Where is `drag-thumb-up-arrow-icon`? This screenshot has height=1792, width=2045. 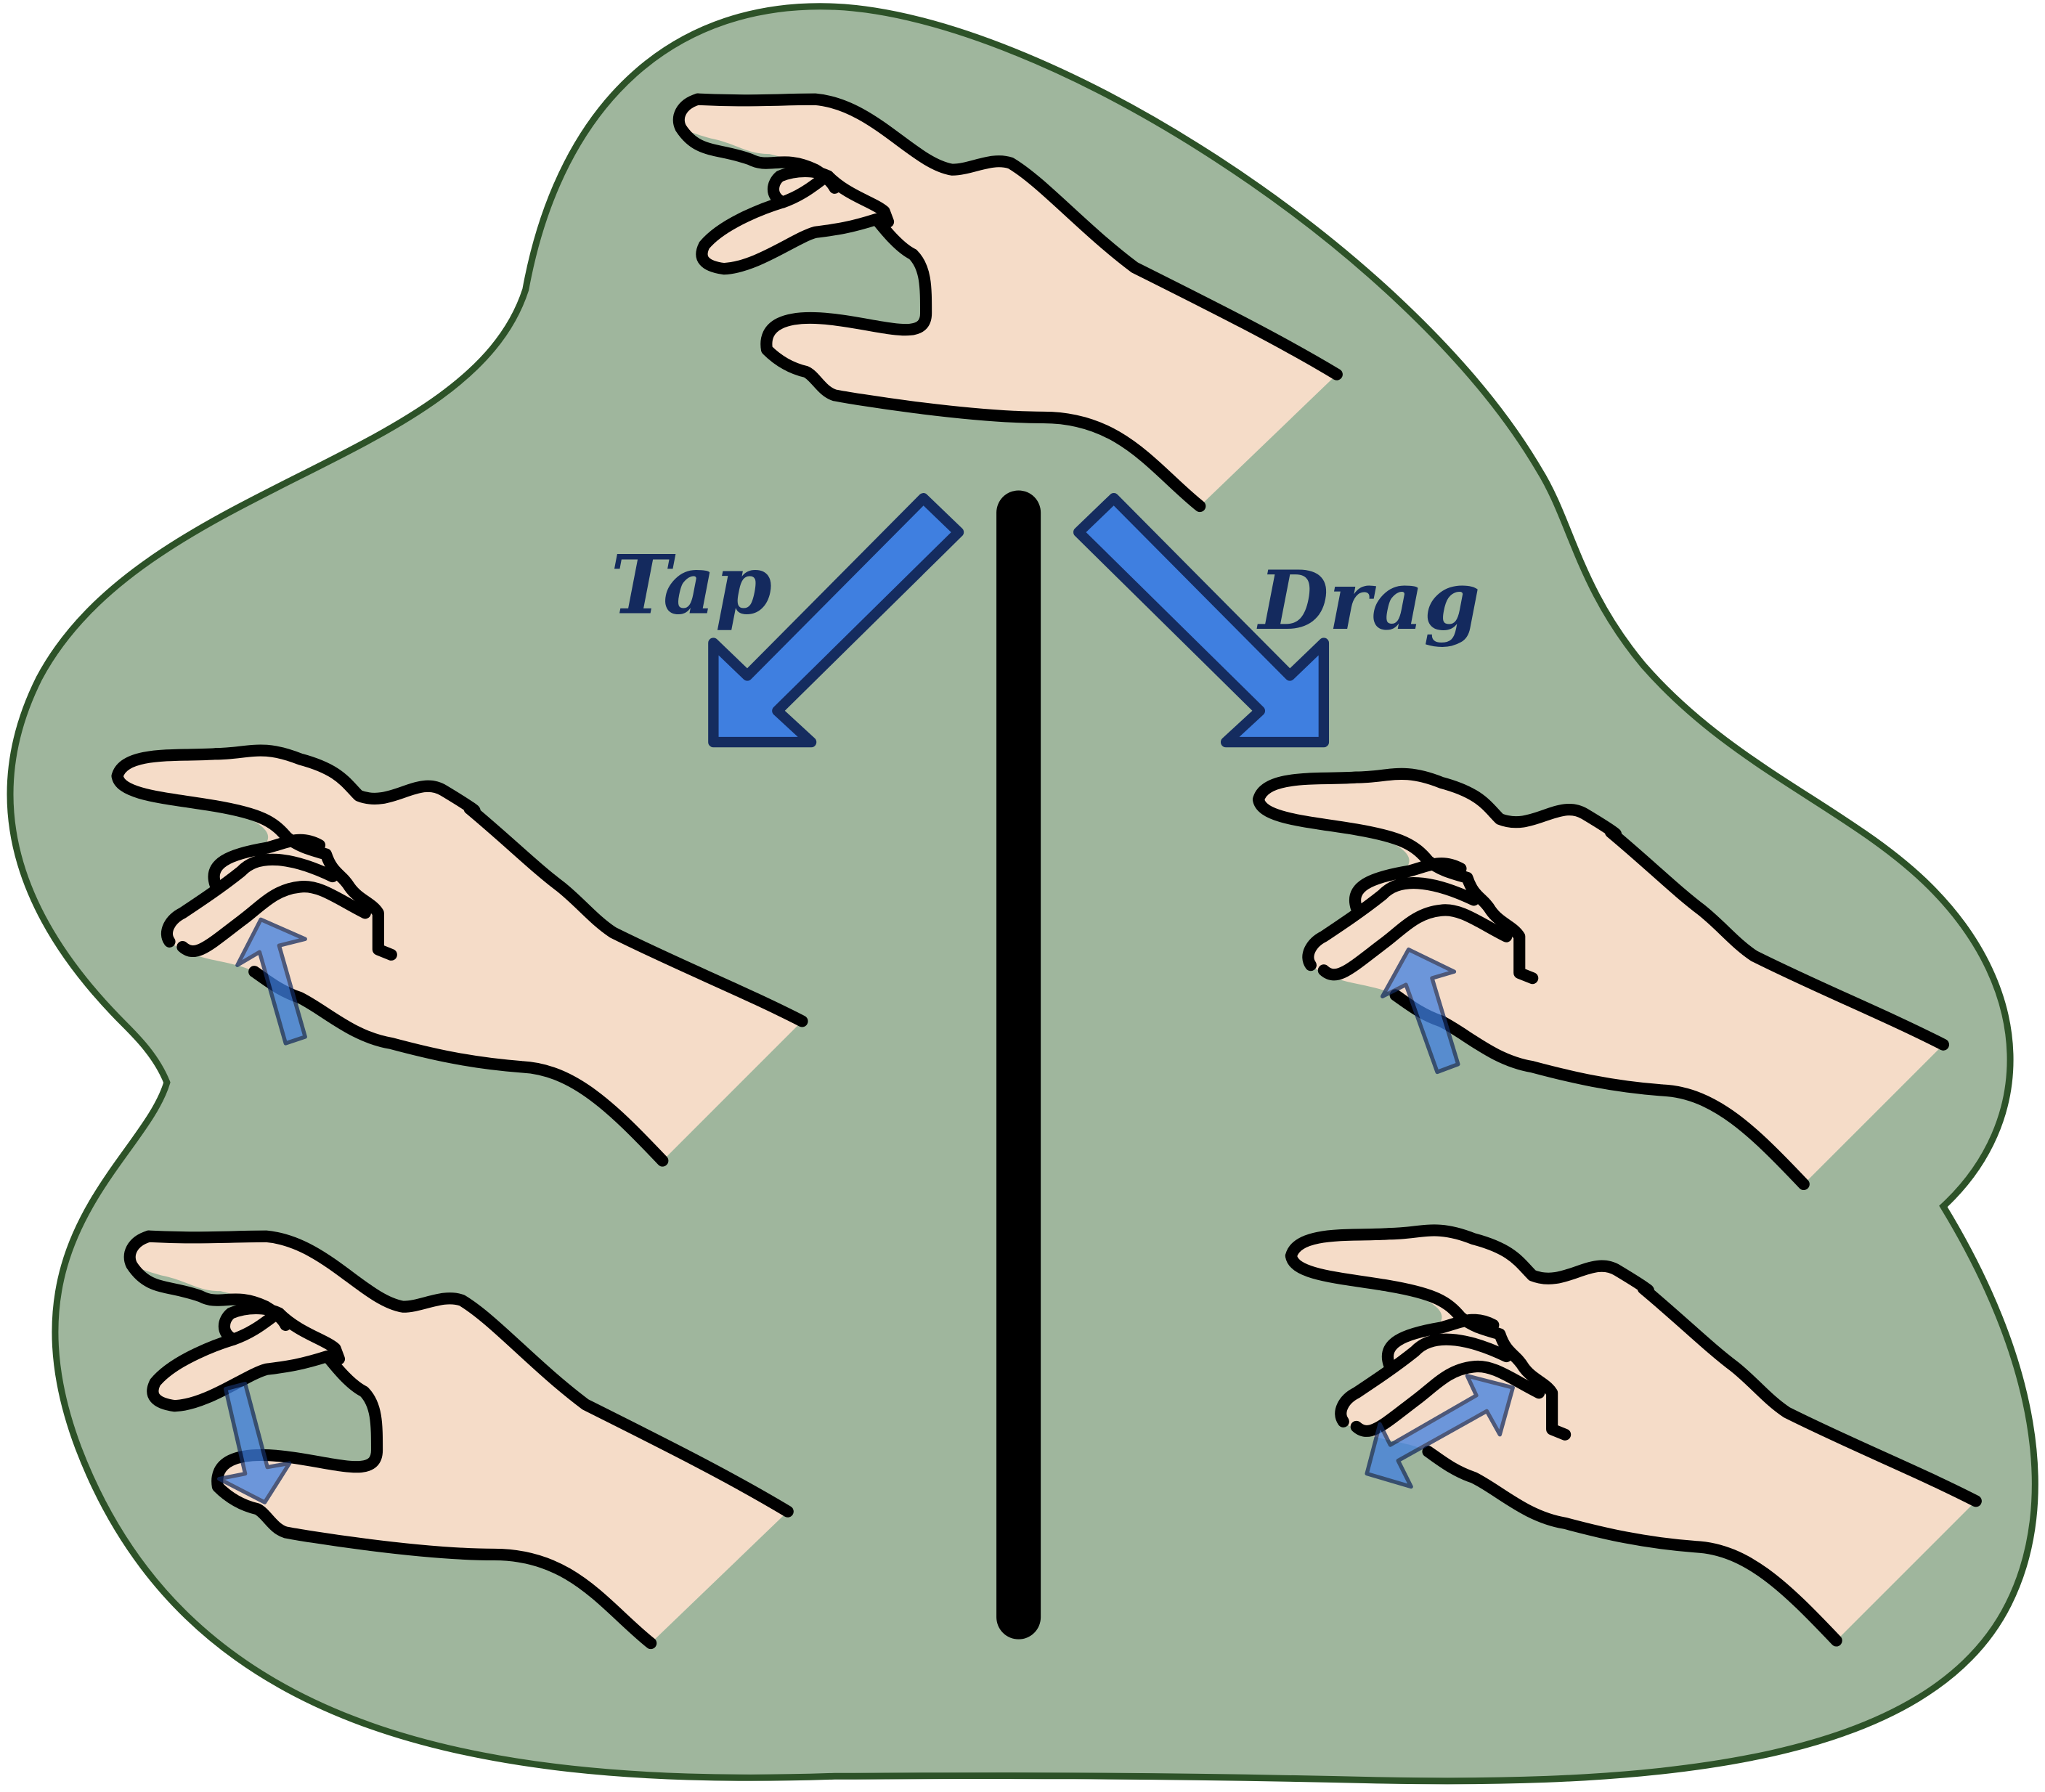 drag-thumb-up-arrow-icon is located at coordinates (1420, 1011).